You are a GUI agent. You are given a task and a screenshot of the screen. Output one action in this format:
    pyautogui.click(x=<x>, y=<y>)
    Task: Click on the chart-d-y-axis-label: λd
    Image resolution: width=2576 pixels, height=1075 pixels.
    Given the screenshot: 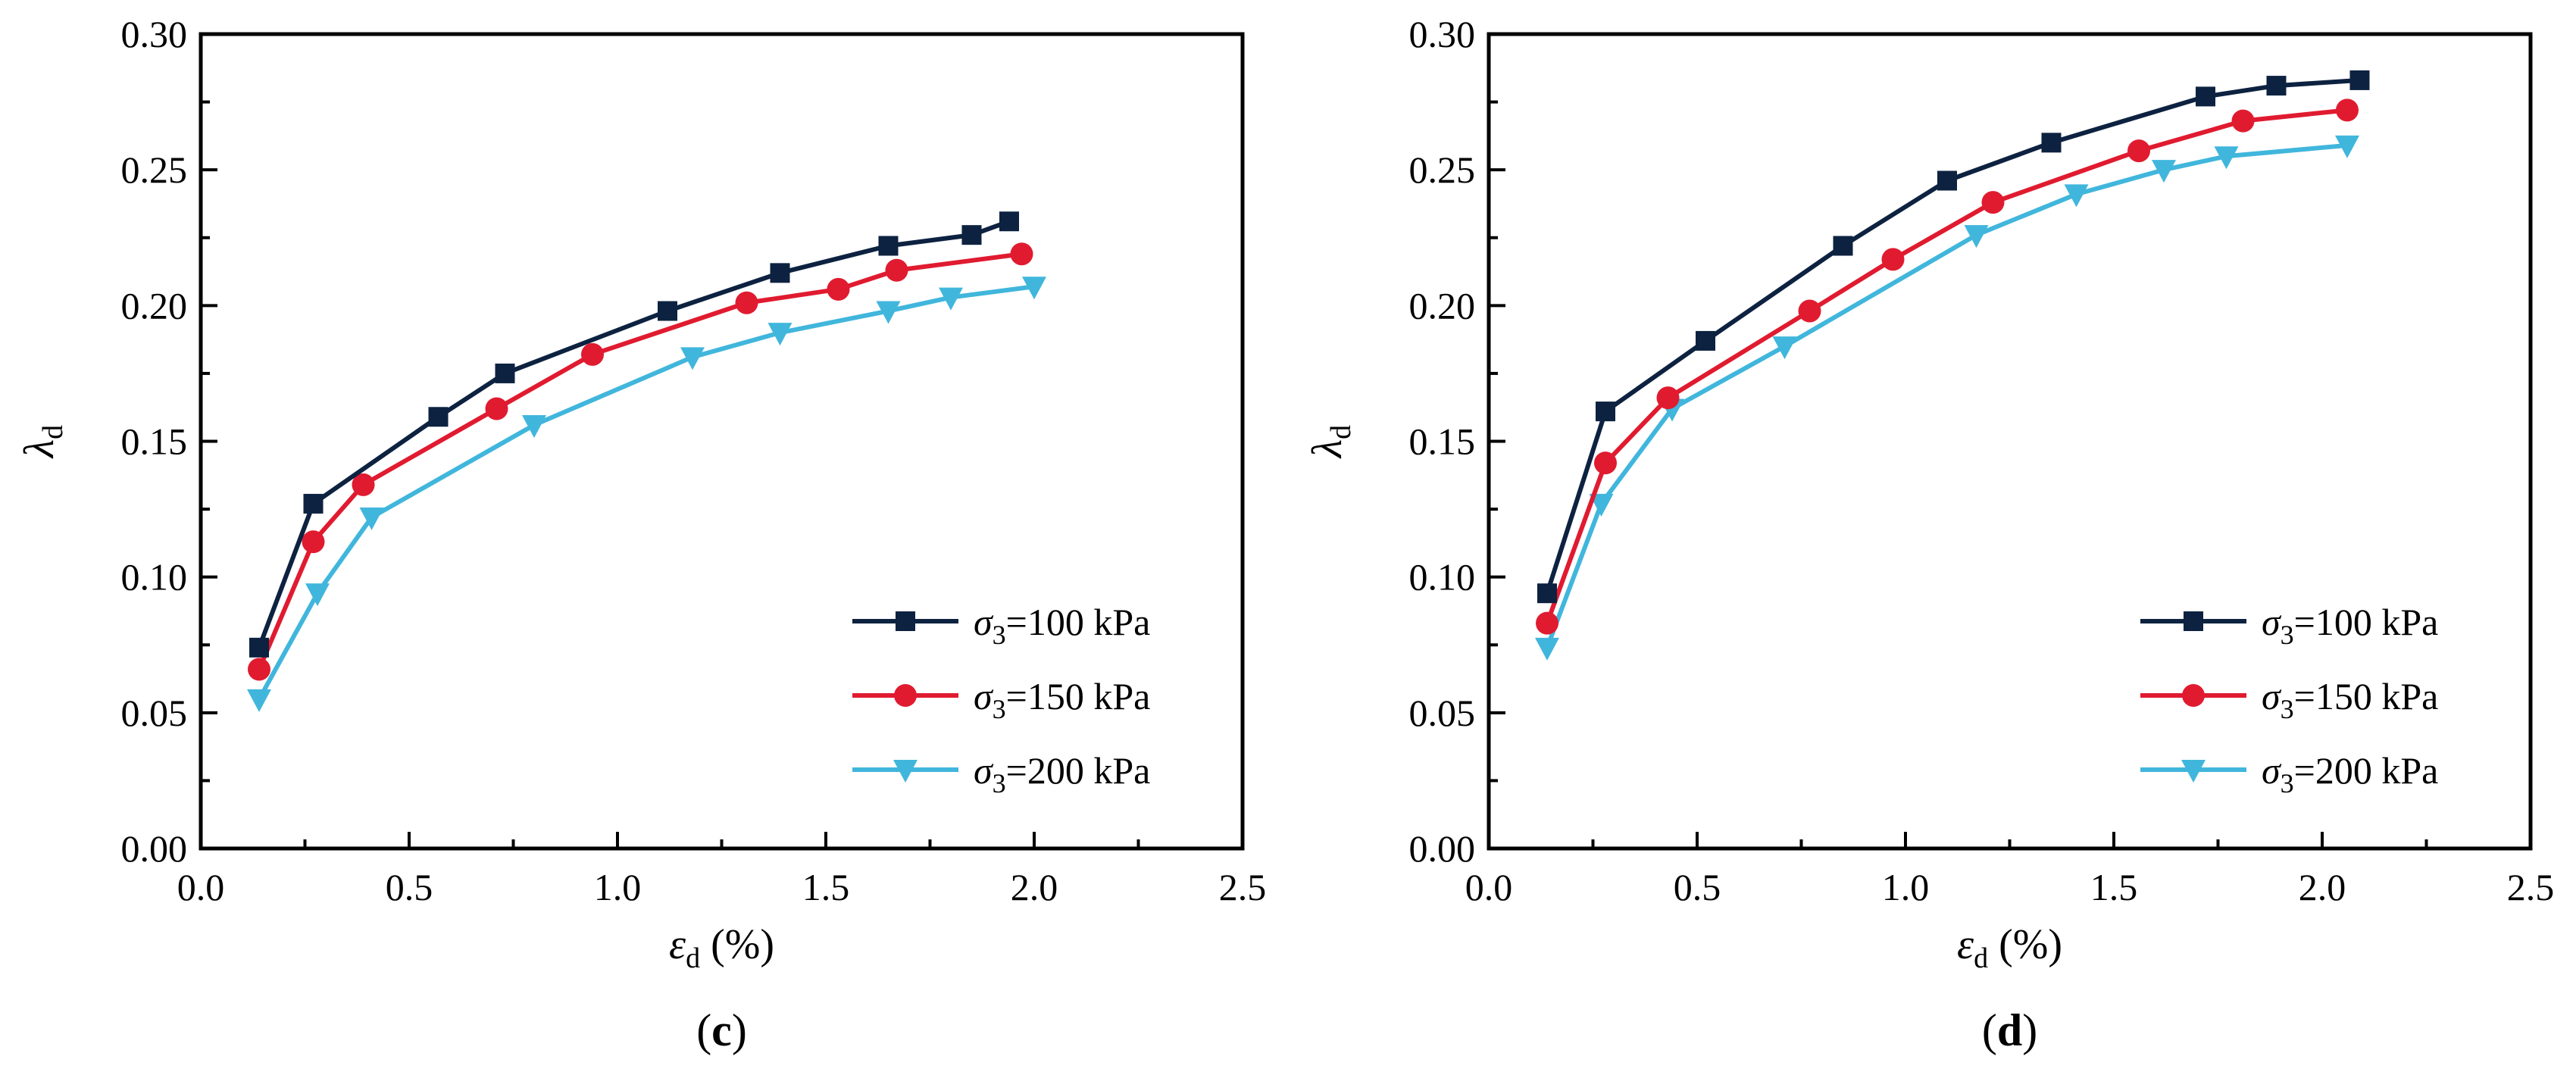 What is the action you would take?
    pyautogui.click(x=1330, y=442)
    